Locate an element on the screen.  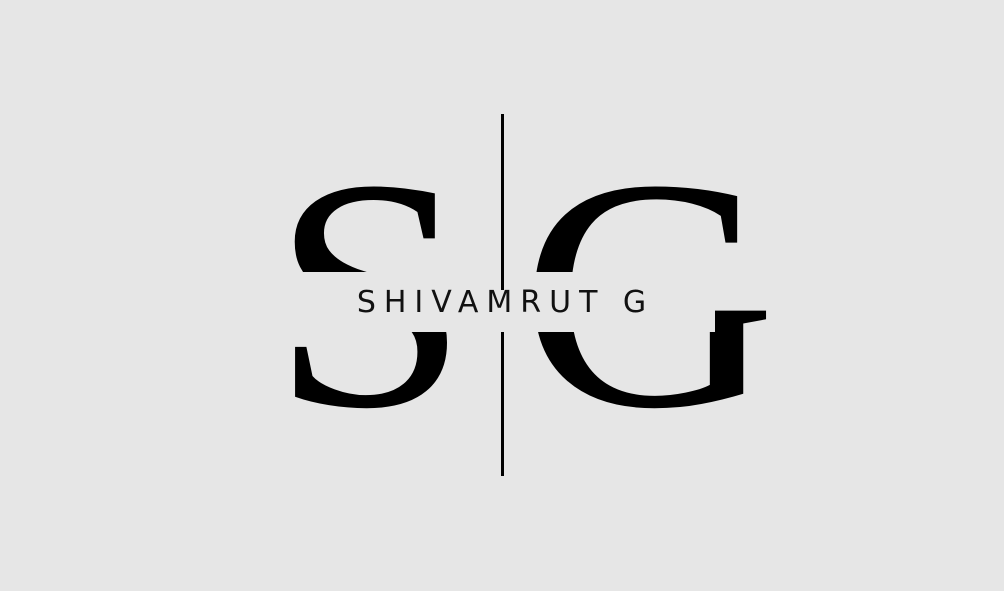
brand-name-text: SHIVAMRUT G is located at coordinates (505, 302).